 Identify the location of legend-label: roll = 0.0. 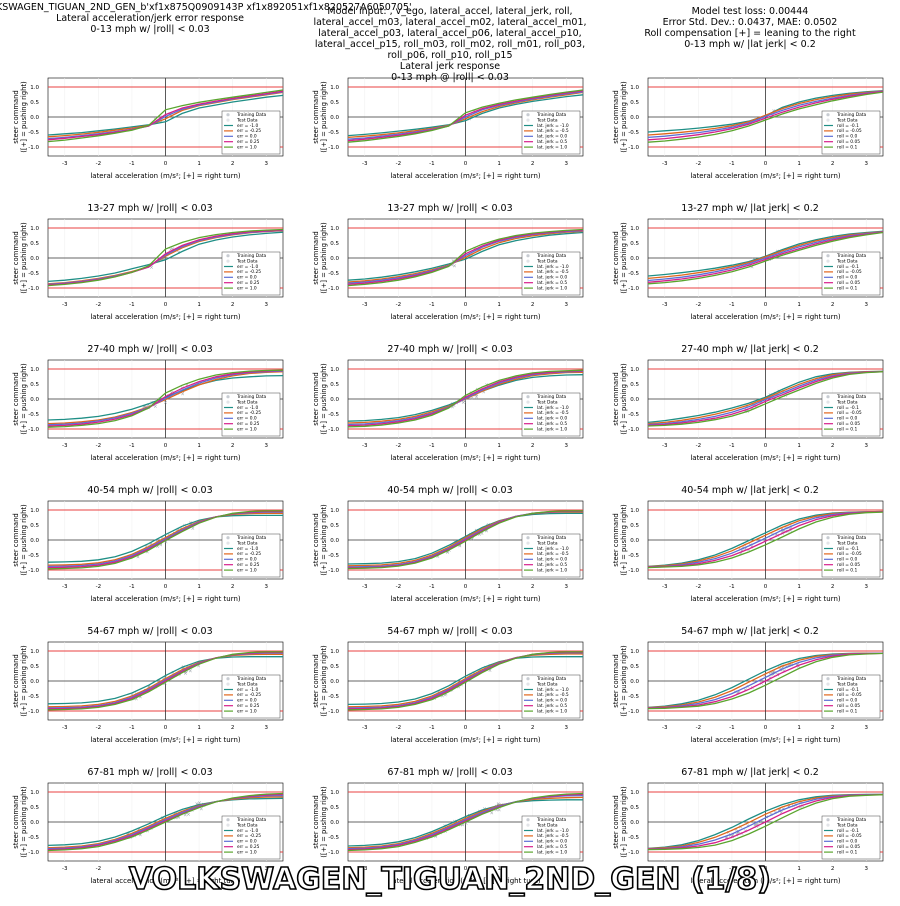
(847, 701).